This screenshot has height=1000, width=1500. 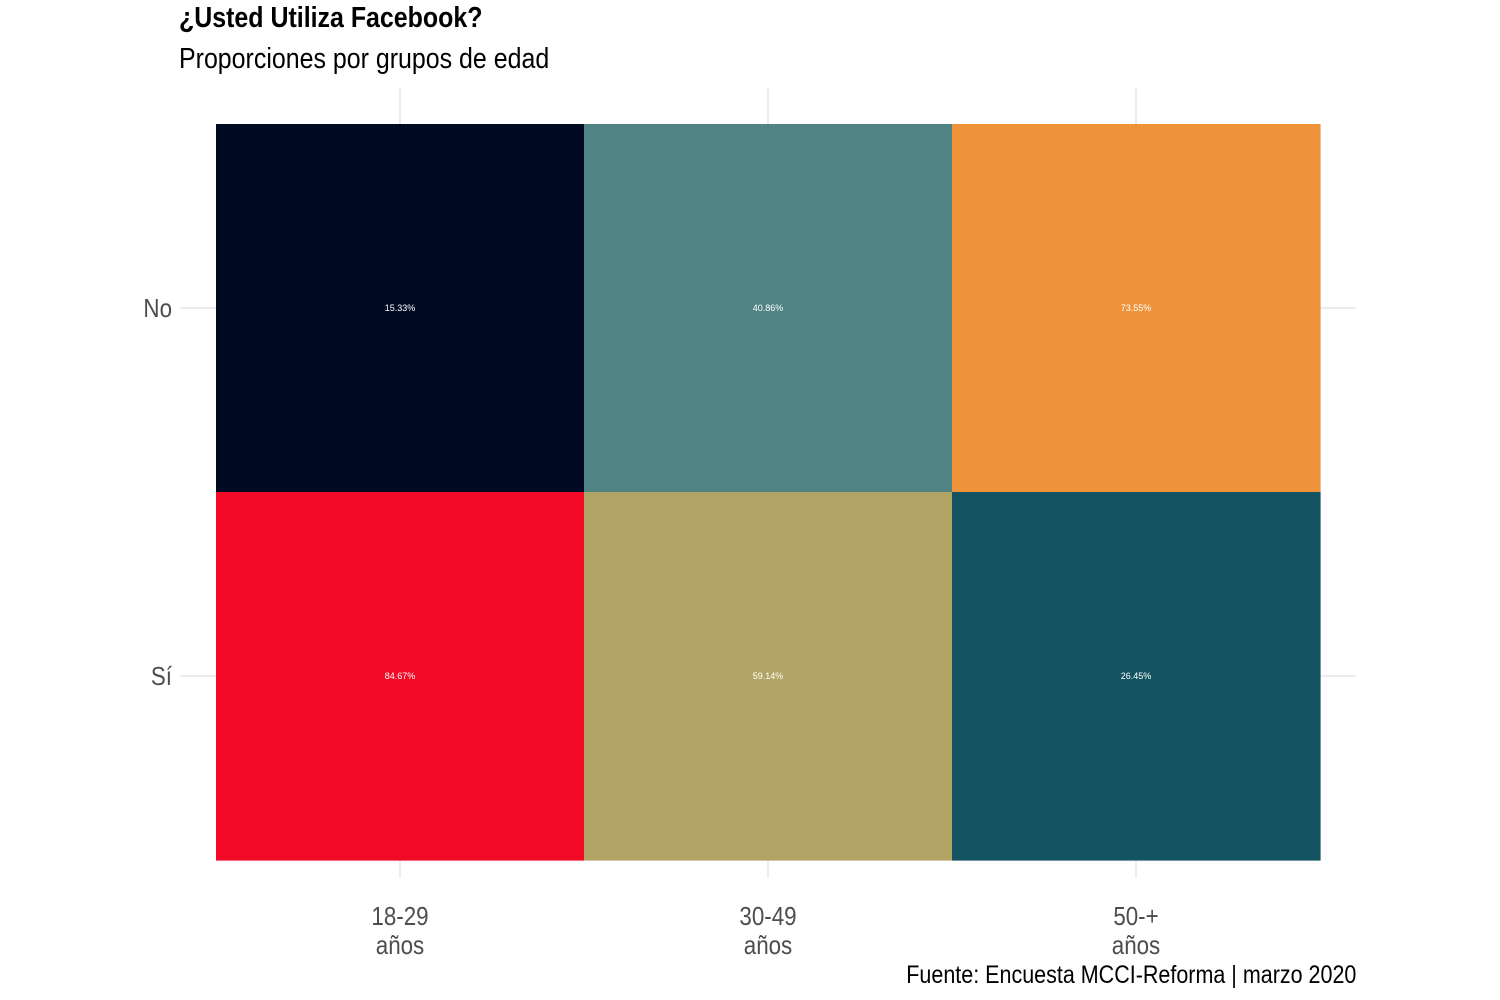 I want to click on y-tick-label: No, so click(x=157, y=308).